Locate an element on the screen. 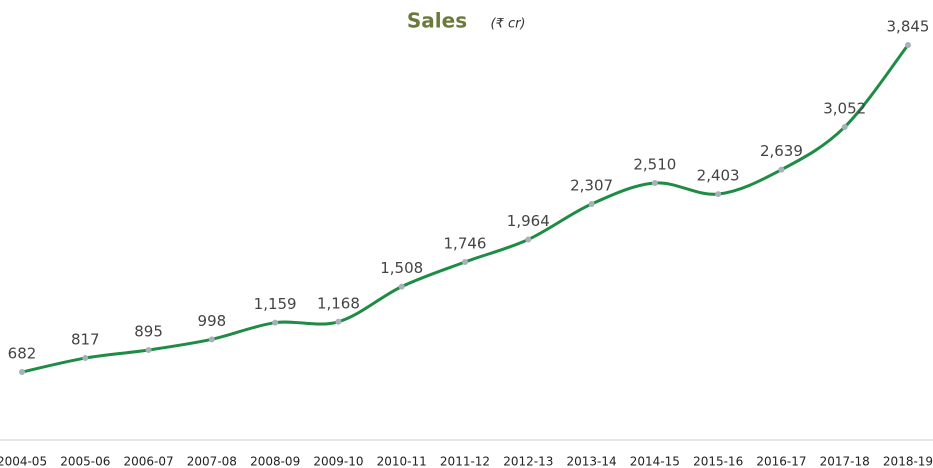  data-label: 998 is located at coordinates (212, 321).